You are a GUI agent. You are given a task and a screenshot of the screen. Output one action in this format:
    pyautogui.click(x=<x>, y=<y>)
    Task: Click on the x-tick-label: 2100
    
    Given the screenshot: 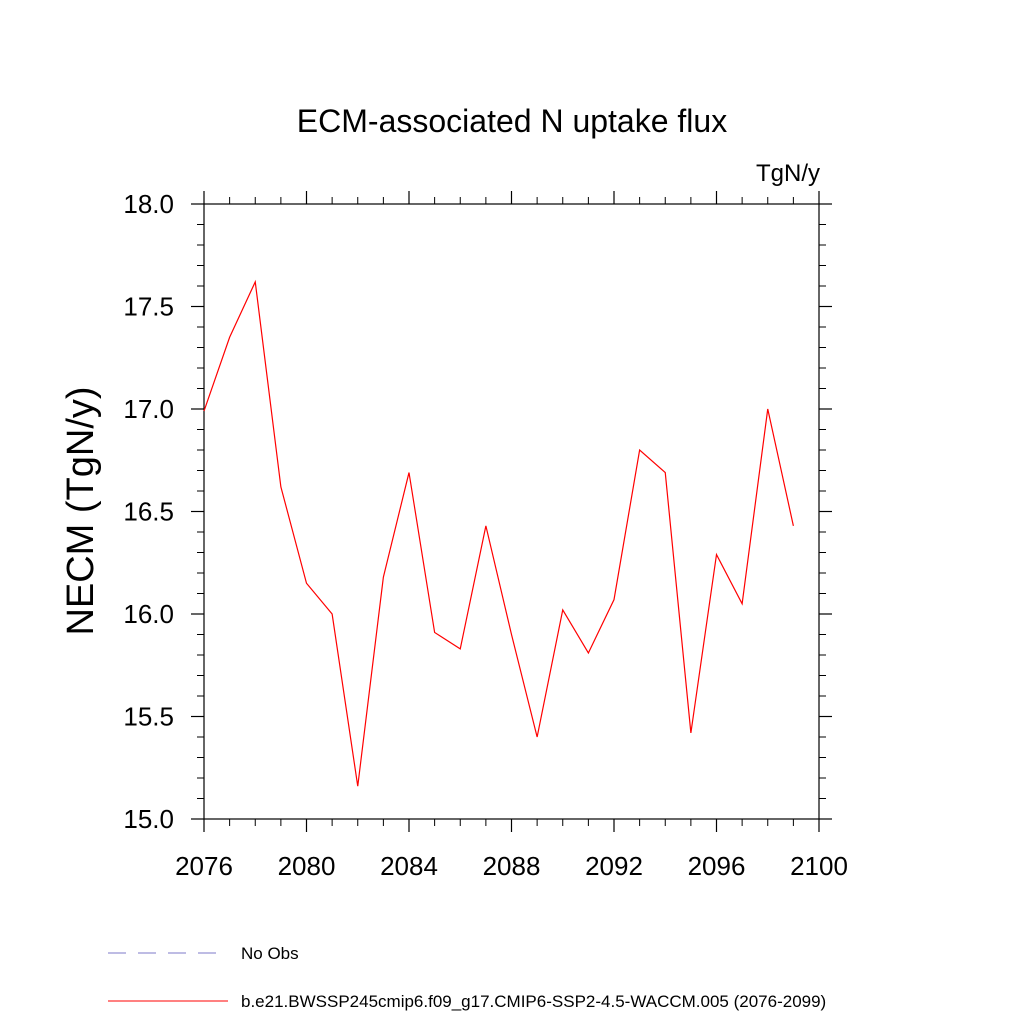 What is the action you would take?
    pyautogui.click(x=819, y=866)
    